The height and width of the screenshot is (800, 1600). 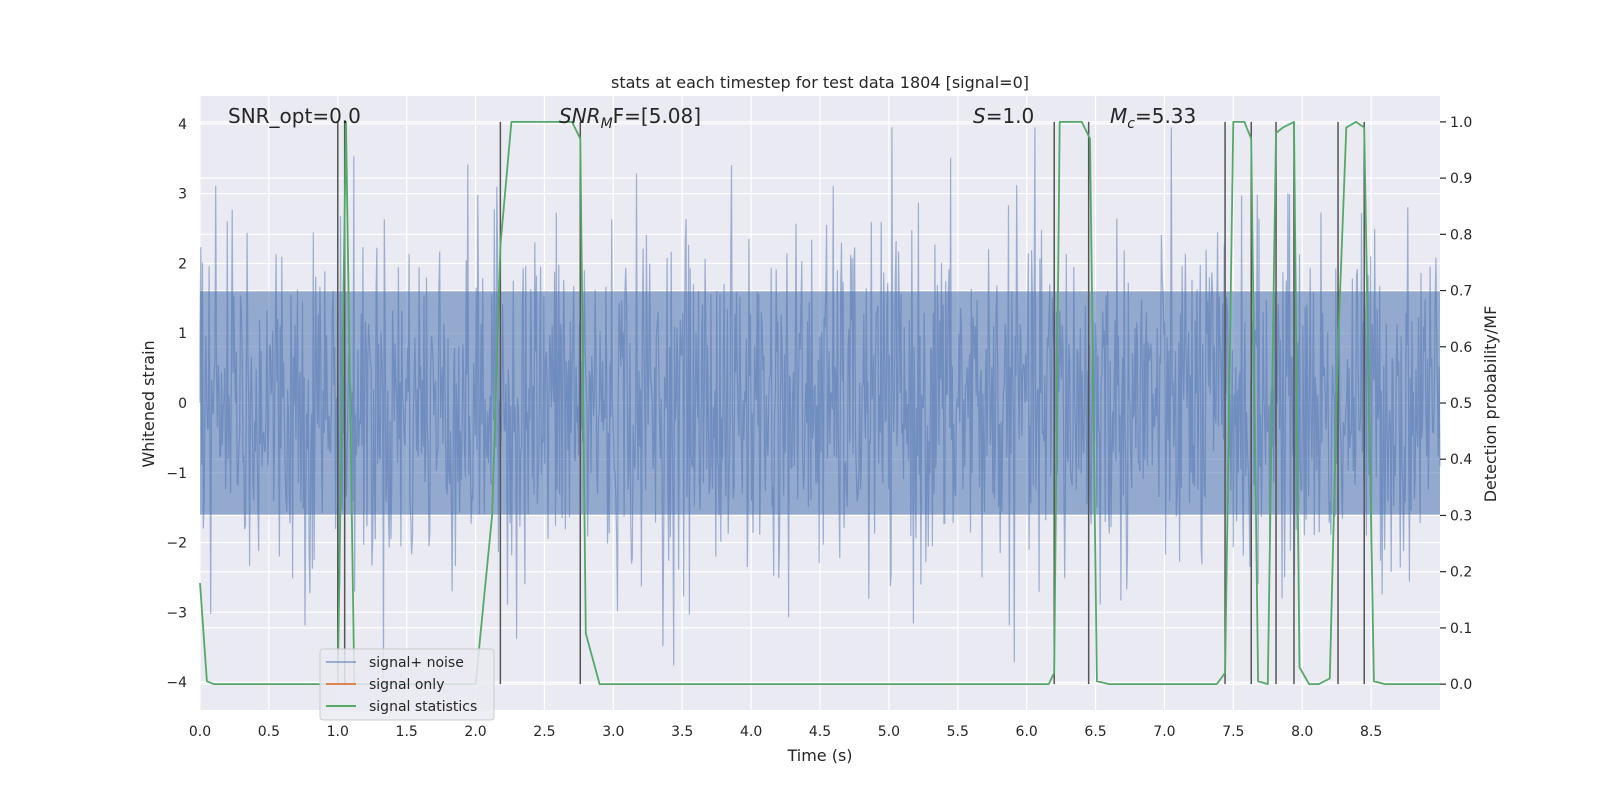 I want to click on annotation-snr-mf: SNRMF=[5.08], so click(x=630, y=118).